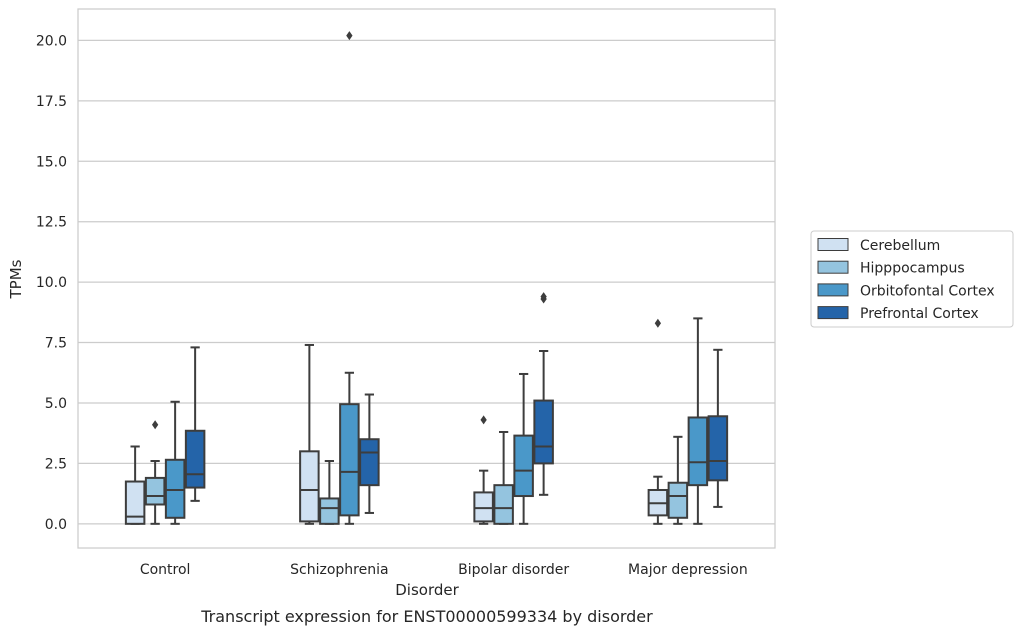 The height and width of the screenshot is (634, 1023). What do you see at coordinates (51, 162) in the screenshot?
I see `y-tick-label: 15.0` at bounding box center [51, 162].